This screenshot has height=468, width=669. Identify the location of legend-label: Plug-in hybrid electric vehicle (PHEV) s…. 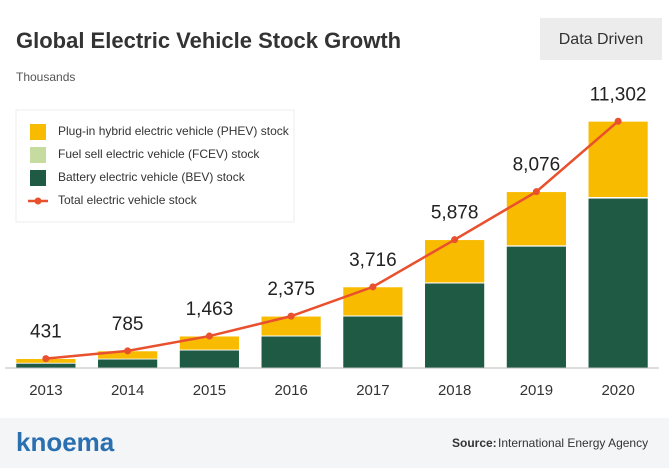
(174, 131).